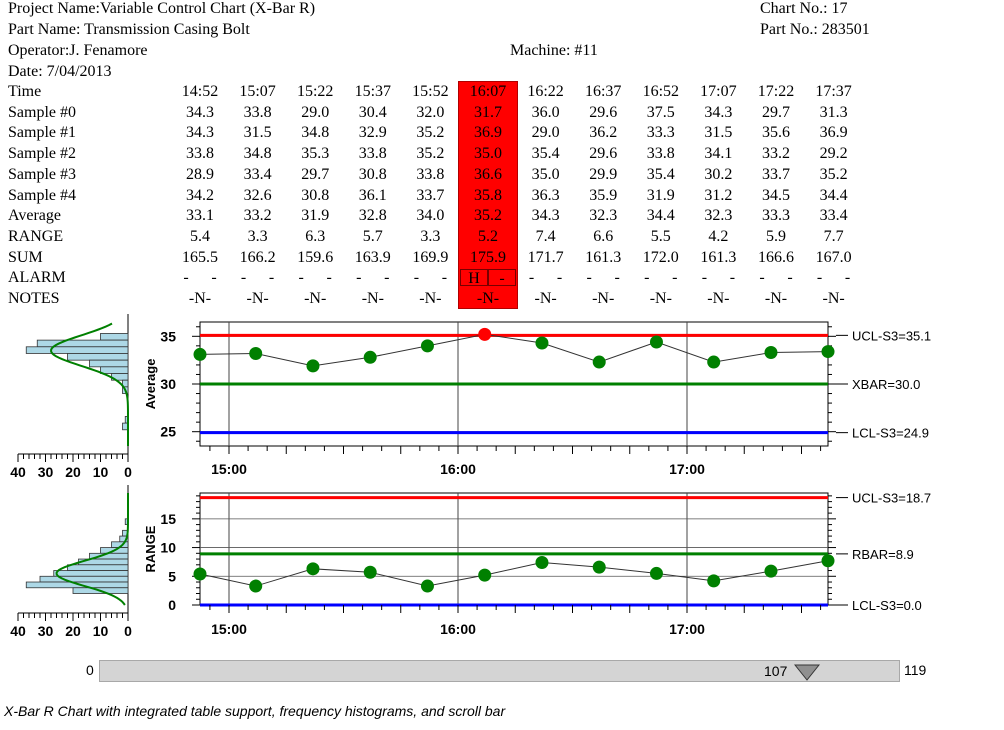 The image size is (1004, 730). I want to click on time-cell: 14:52, so click(200, 91).